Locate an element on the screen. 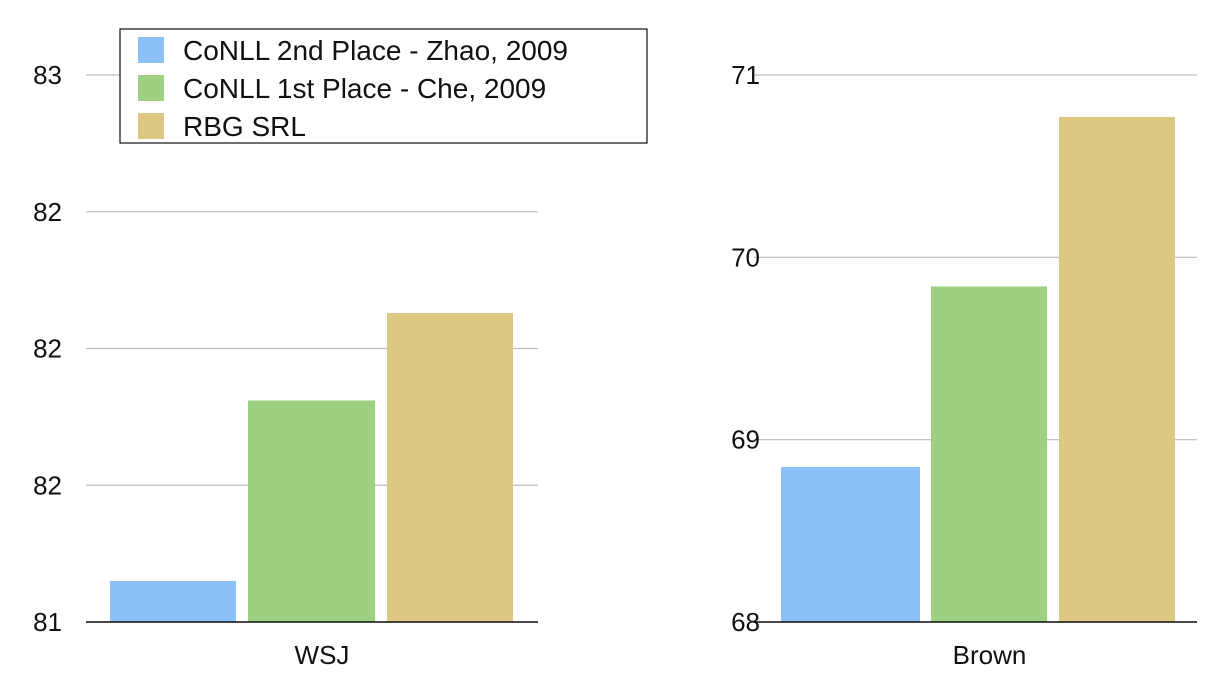 This screenshot has width=1224, height=678. y-tick-label: 83 is located at coordinates (47, 75).